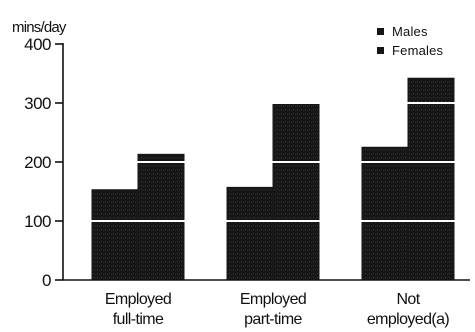 The width and height of the screenshot is (475, 332). What do you see at coordinates (39, 27) in the screenshot?
I see `y-axis-unit-label: mins/day` at bounding box center [39, 27].